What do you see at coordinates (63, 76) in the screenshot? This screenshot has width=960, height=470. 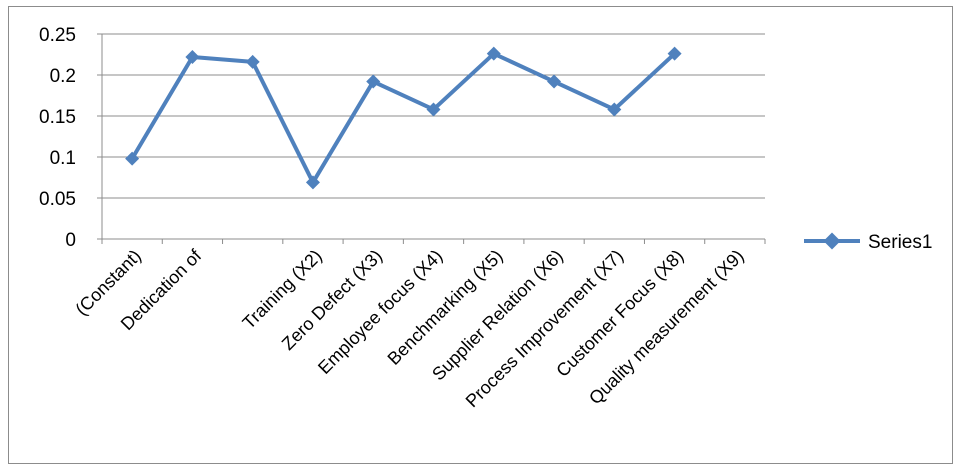 I see `y-tick-label: 0.2` at bounding box center [63, 76].